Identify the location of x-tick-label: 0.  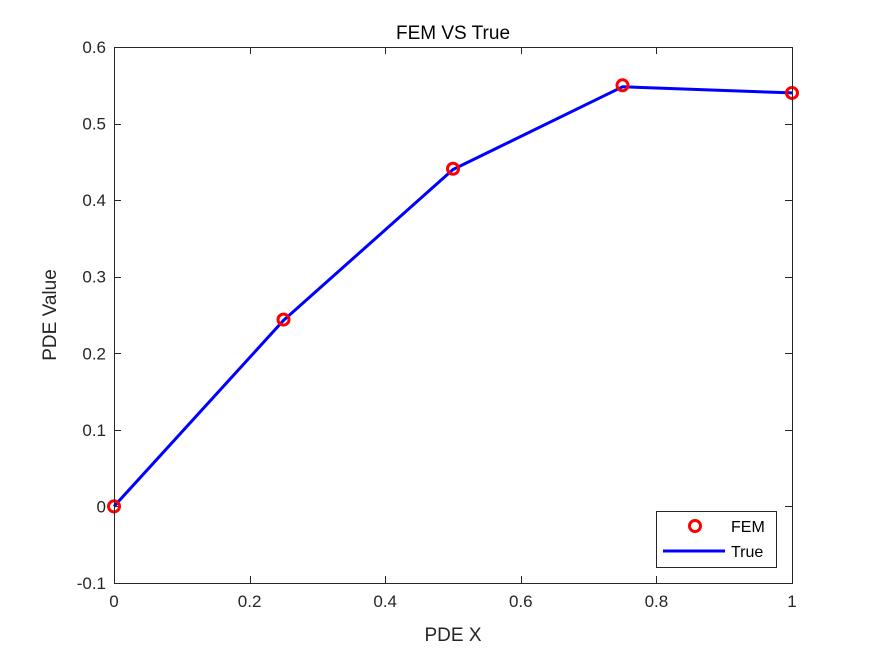
(113, 601).